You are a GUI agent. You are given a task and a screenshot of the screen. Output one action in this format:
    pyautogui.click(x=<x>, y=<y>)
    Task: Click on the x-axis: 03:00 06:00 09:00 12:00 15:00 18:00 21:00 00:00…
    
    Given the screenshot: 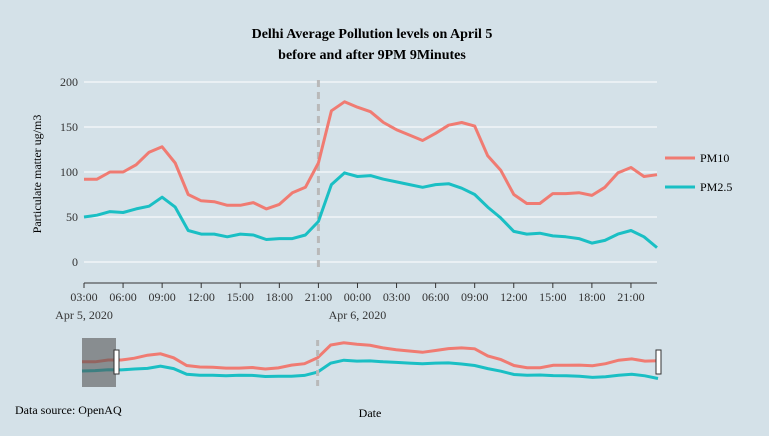 What is the action you would take?
    pyautogui.click(x=356, y=302)
    